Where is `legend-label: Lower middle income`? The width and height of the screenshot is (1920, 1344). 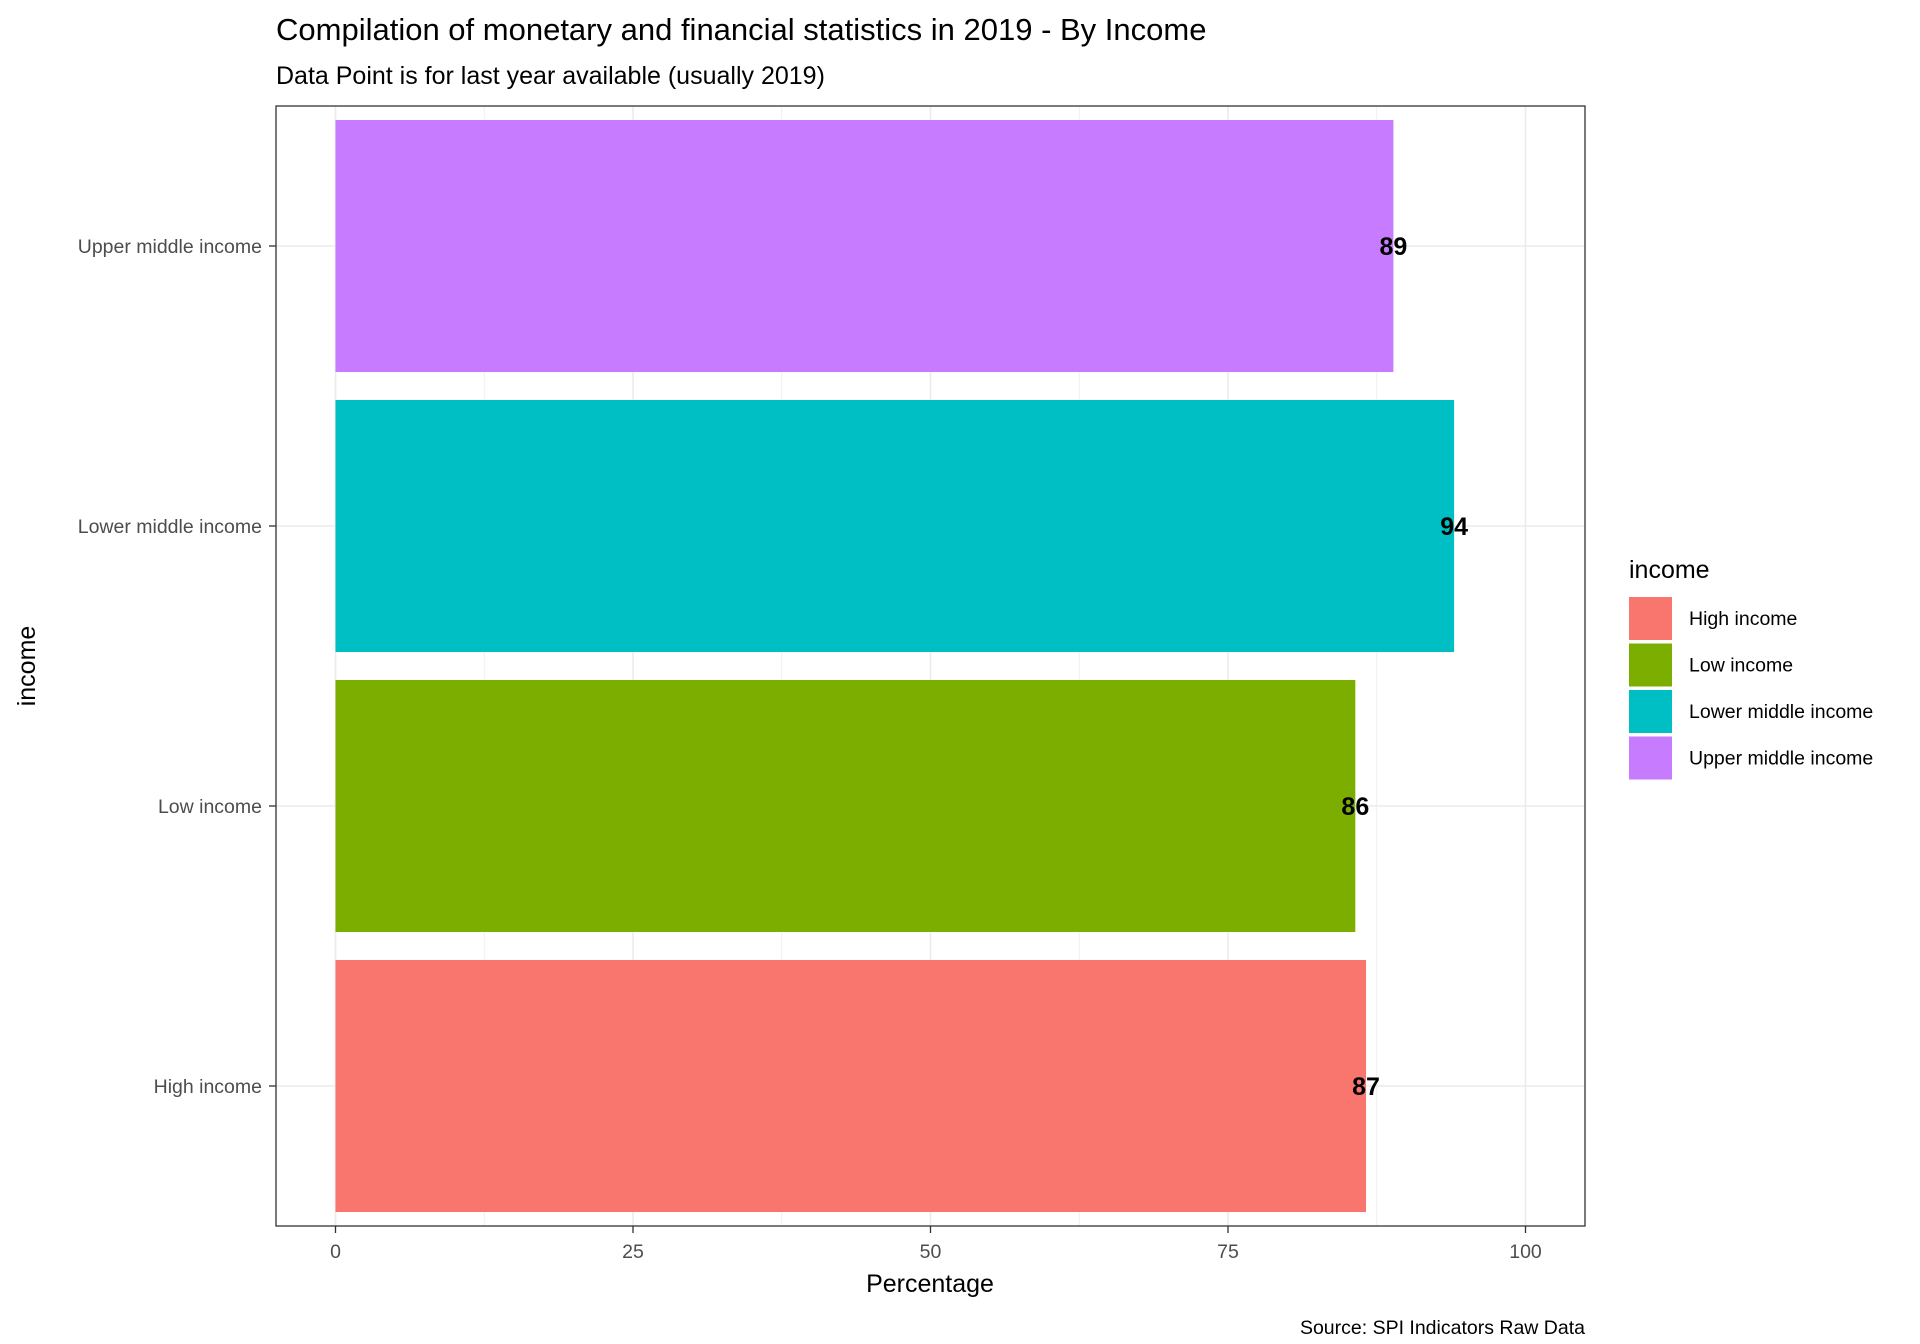 legend-label: Lower middle income is located at coordinates (1781, 712).